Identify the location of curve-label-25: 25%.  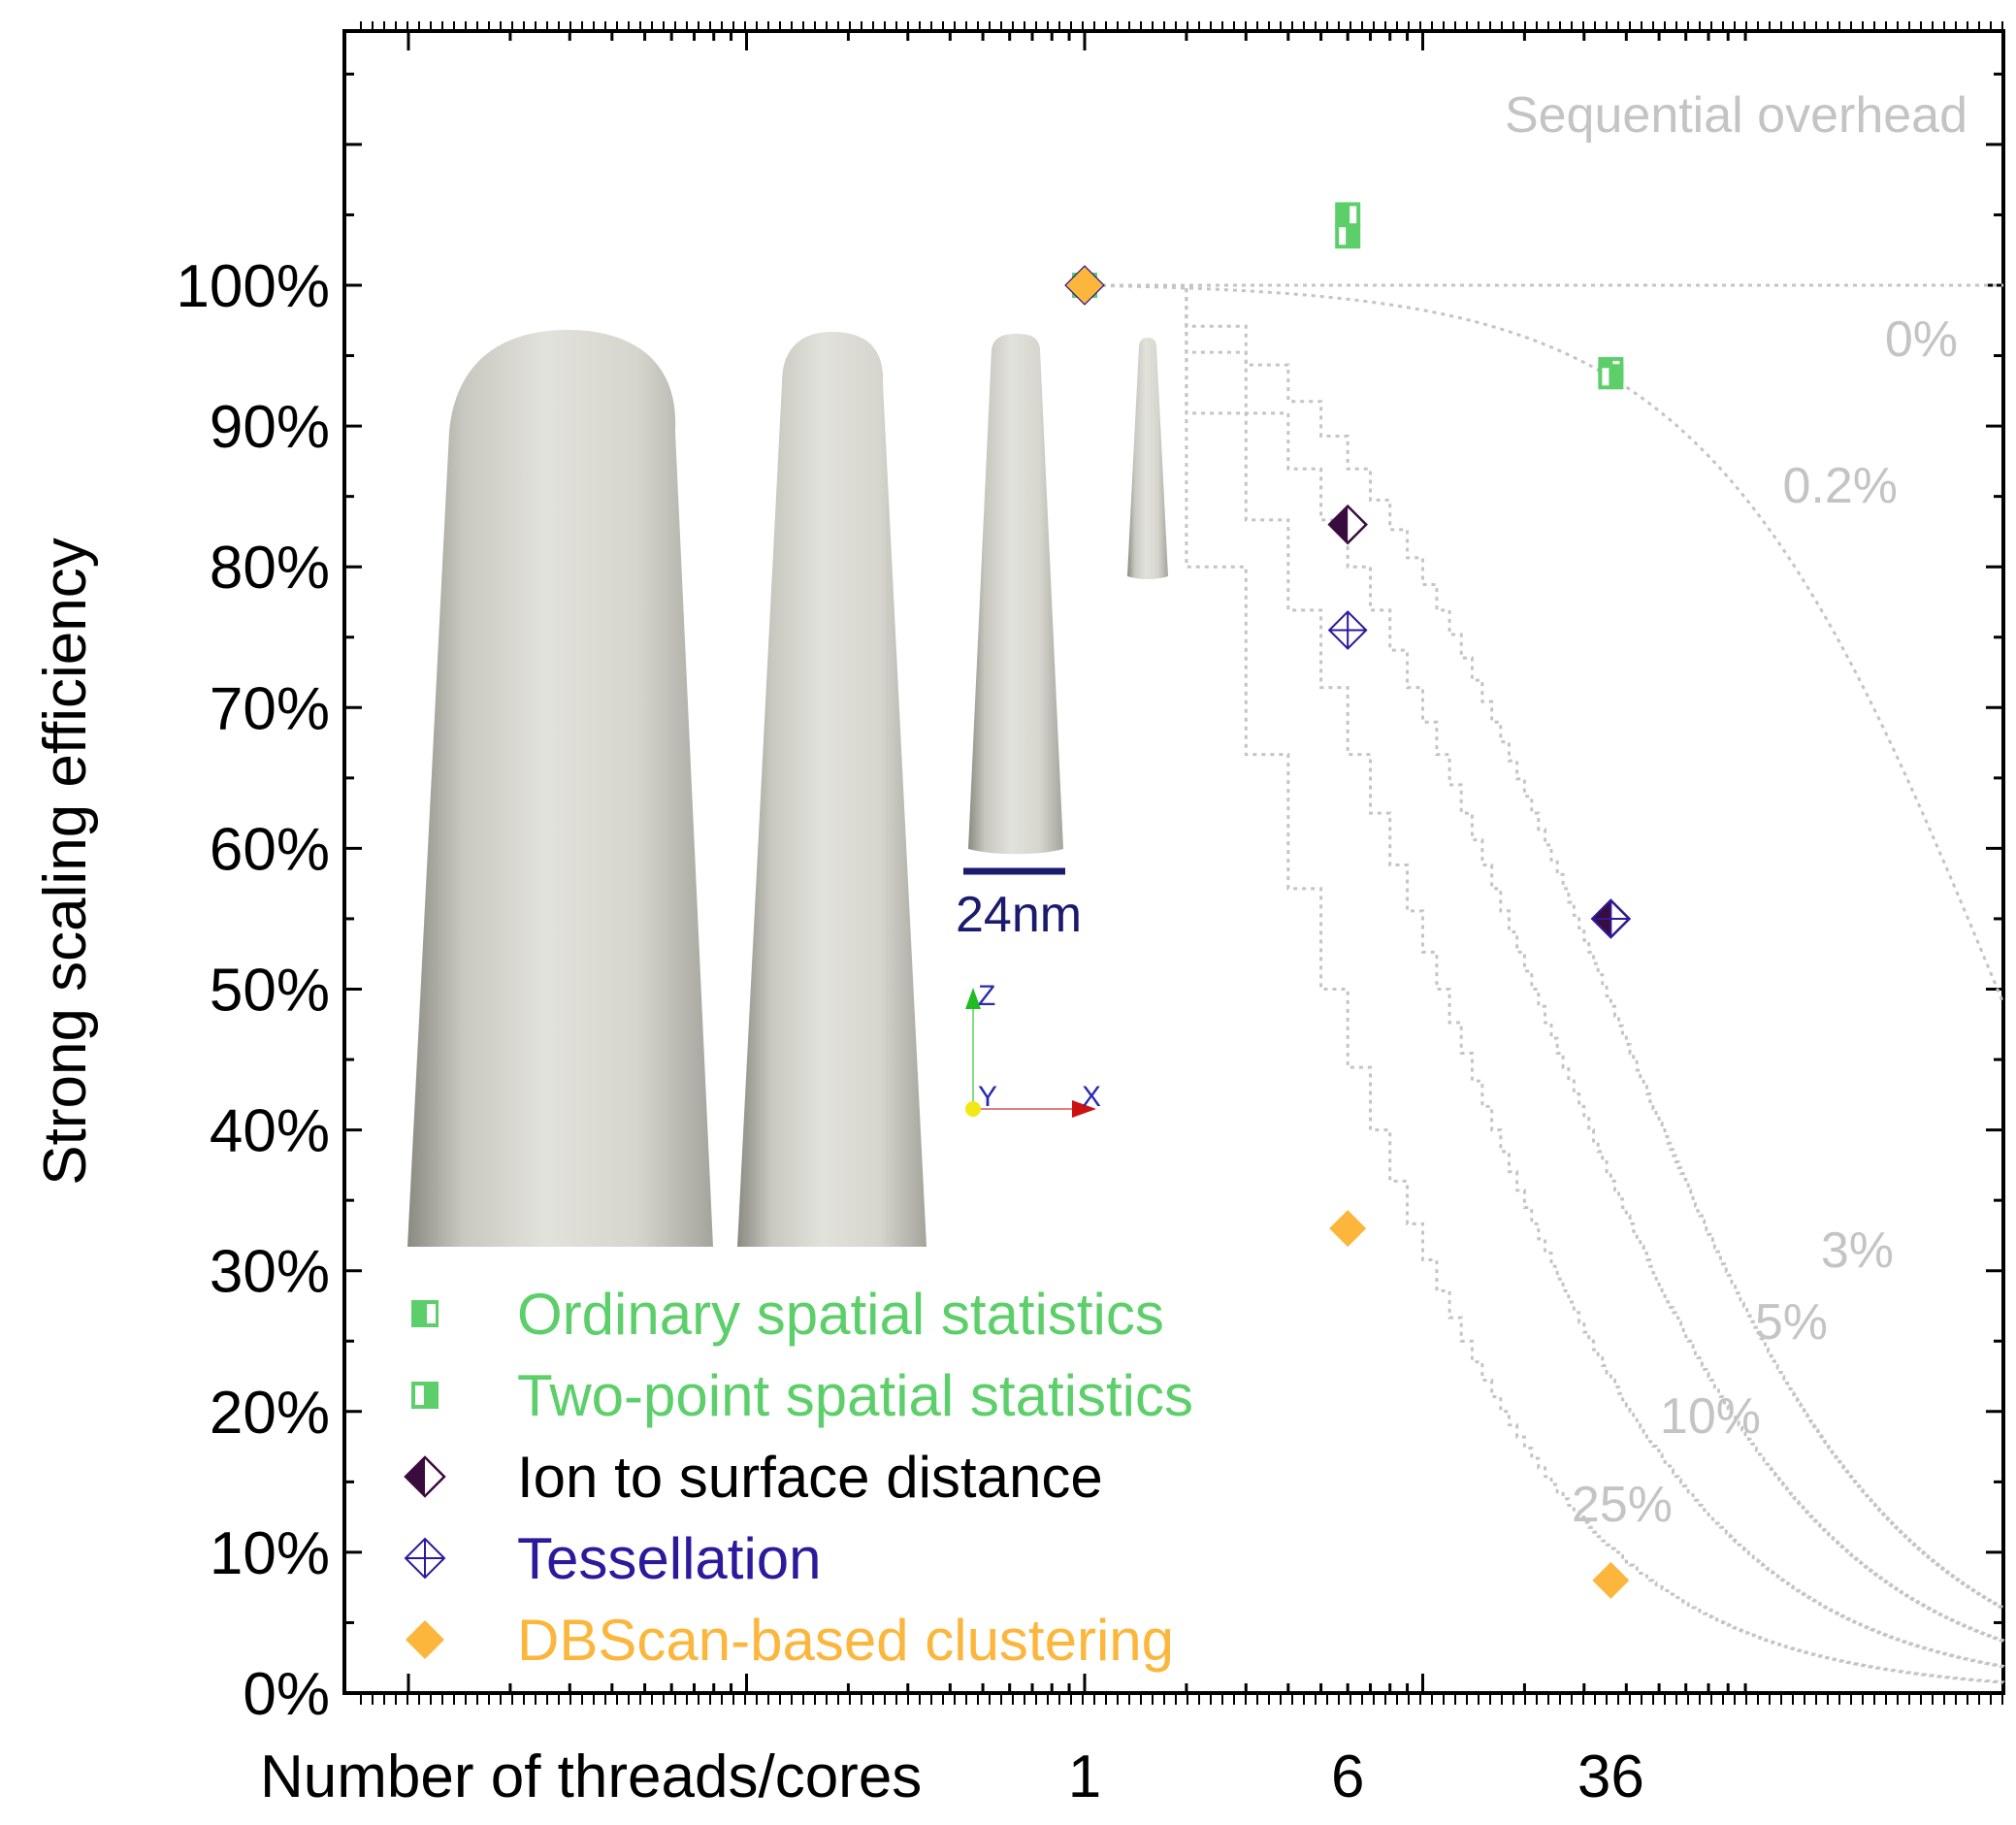
(1622, 1505).